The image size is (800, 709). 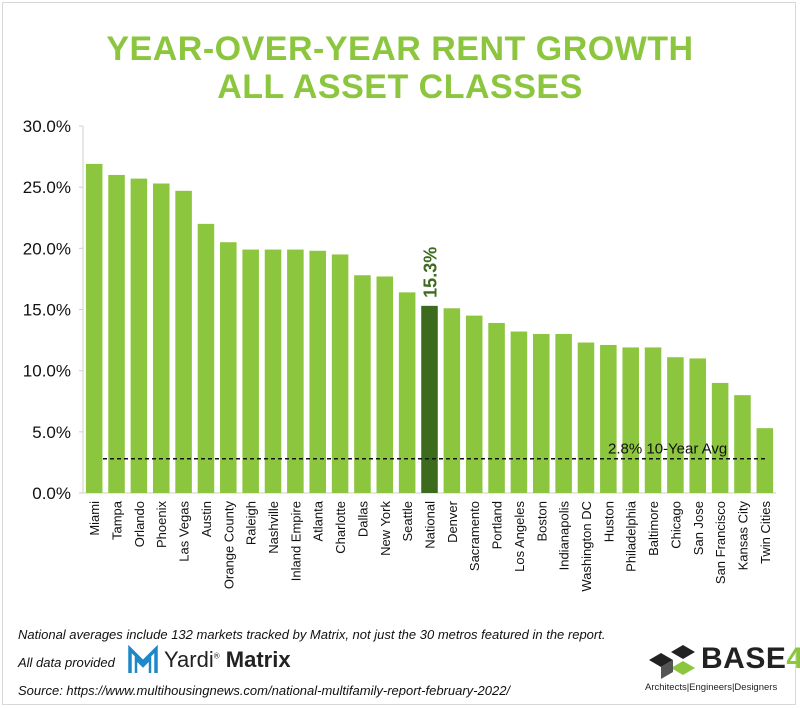 What do you see at coordinates (564, 536) in the screenshot?
I see `x-tick-label: Indianapolis` at bounding box center [564, 536].